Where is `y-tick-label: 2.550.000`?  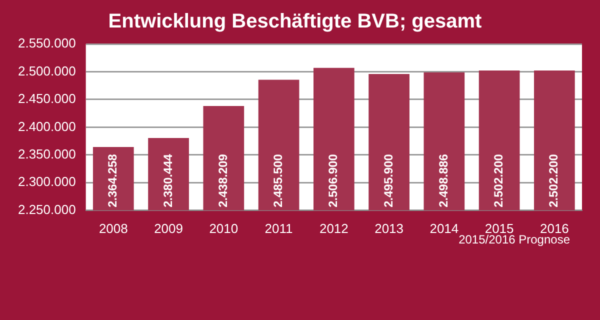 y-tick-label: 2.550.000 is located at coordinates (47, 43).